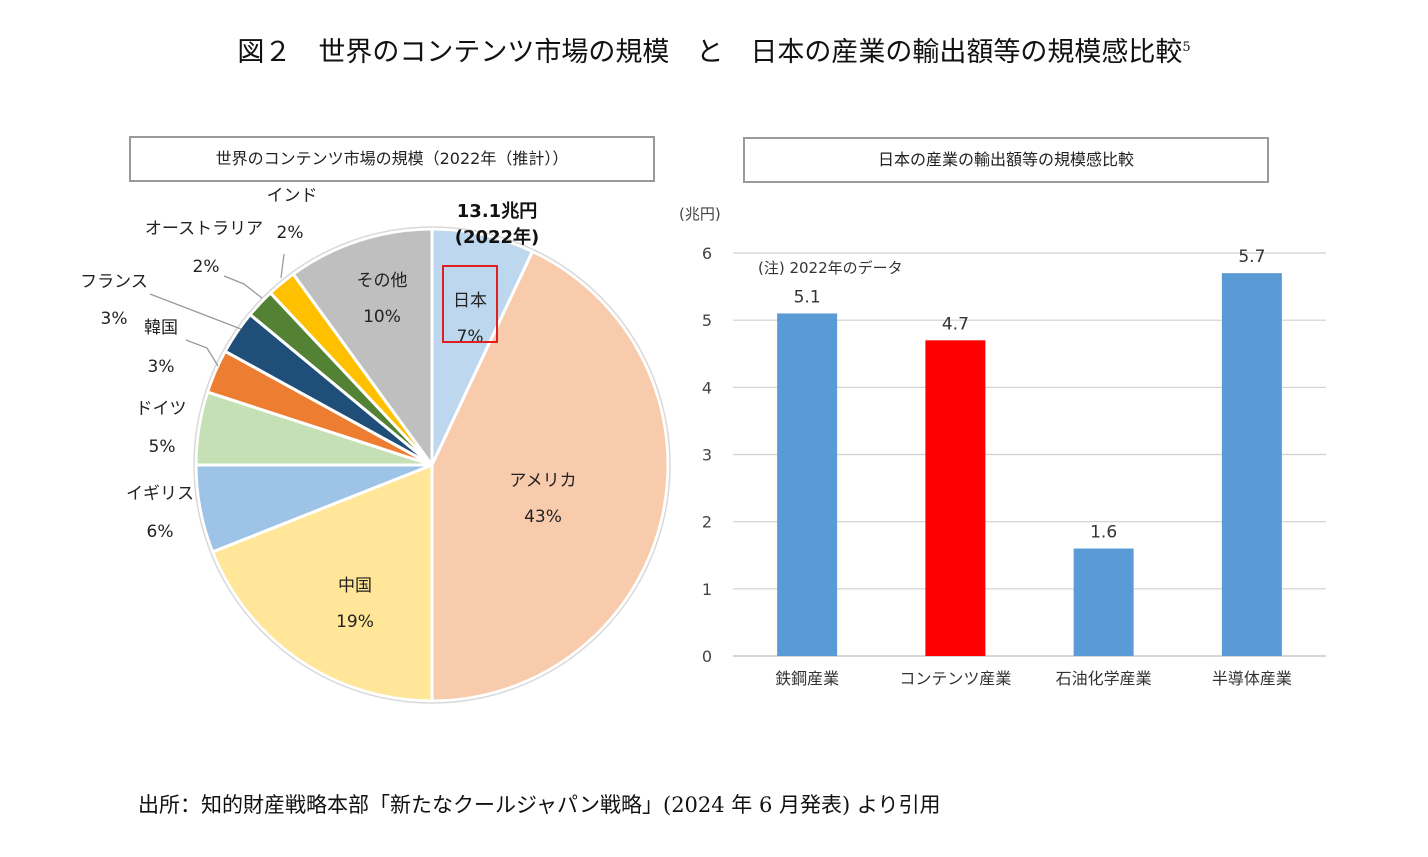 Image resolution: width=1428 pixels, height=857 pixels. What do you see at coordinates (292, 196) in the screenshot?
I see `pie-label-name-8: インド` at bounding box center [292, 196].